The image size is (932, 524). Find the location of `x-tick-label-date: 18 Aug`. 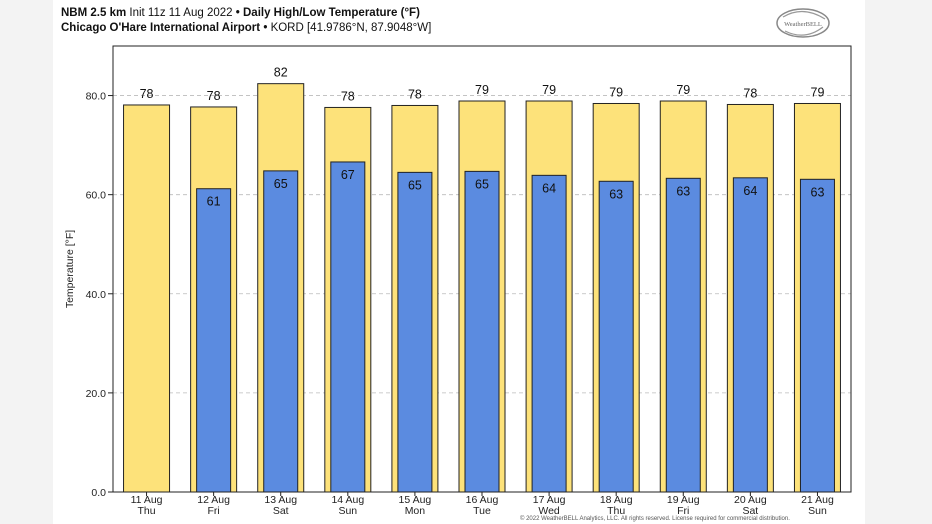

x-tick-label-date: 18 Aug is located at coordinates (616, 500).